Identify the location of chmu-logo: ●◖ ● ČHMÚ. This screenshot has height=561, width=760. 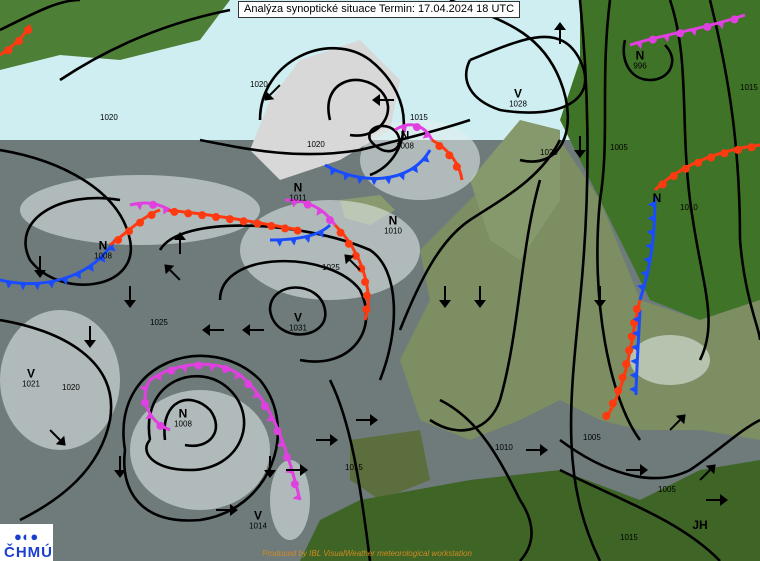
(26, 542).